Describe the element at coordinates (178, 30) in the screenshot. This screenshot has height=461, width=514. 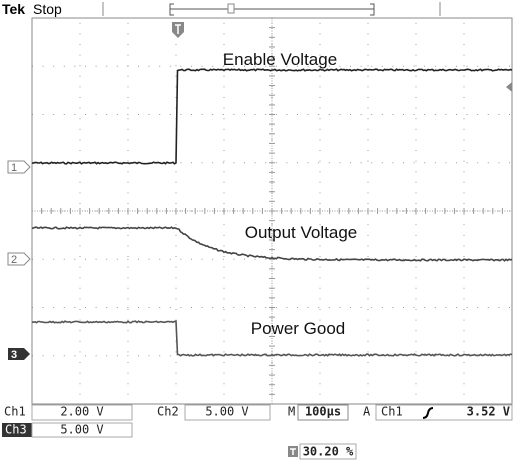
I see `trigger-position-marker` at that location.